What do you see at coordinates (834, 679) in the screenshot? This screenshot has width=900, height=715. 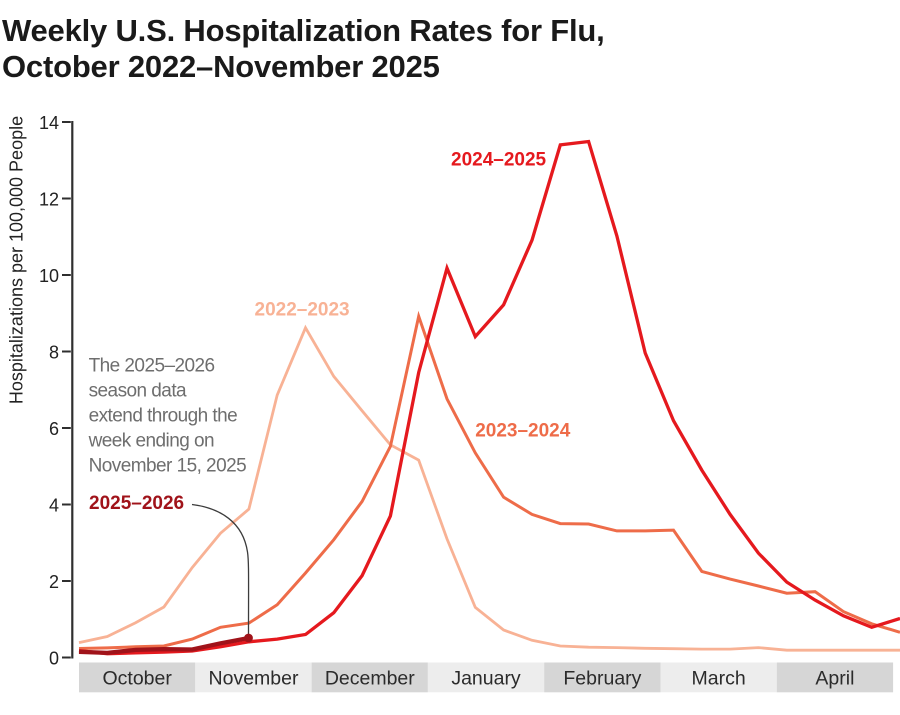 I see `svg-text: April` at bounding box center [834, 679].